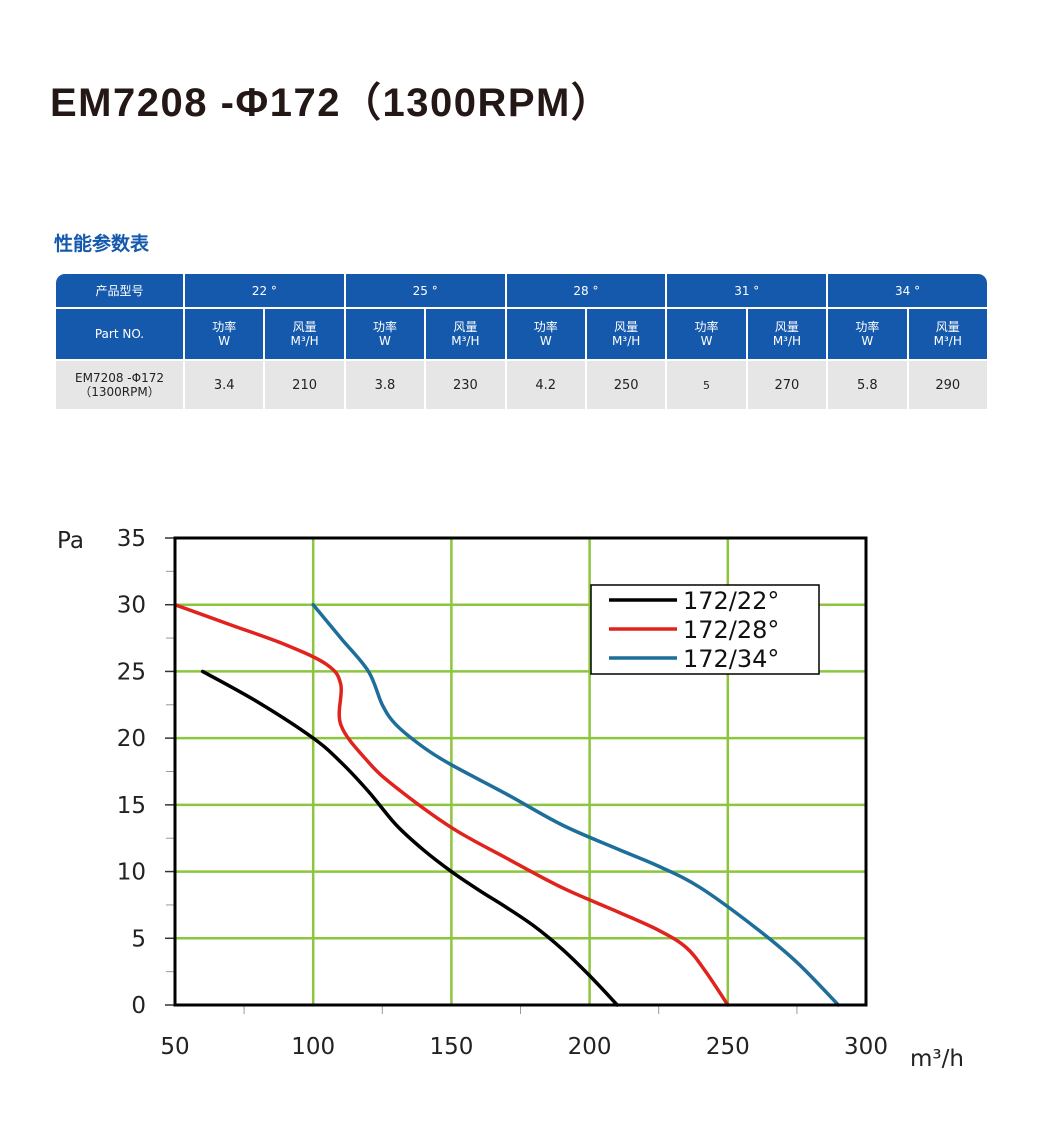  Describe the element at coordinates (731, 601) in the screenshot. I see `legend-label: 172/22°` at that location.